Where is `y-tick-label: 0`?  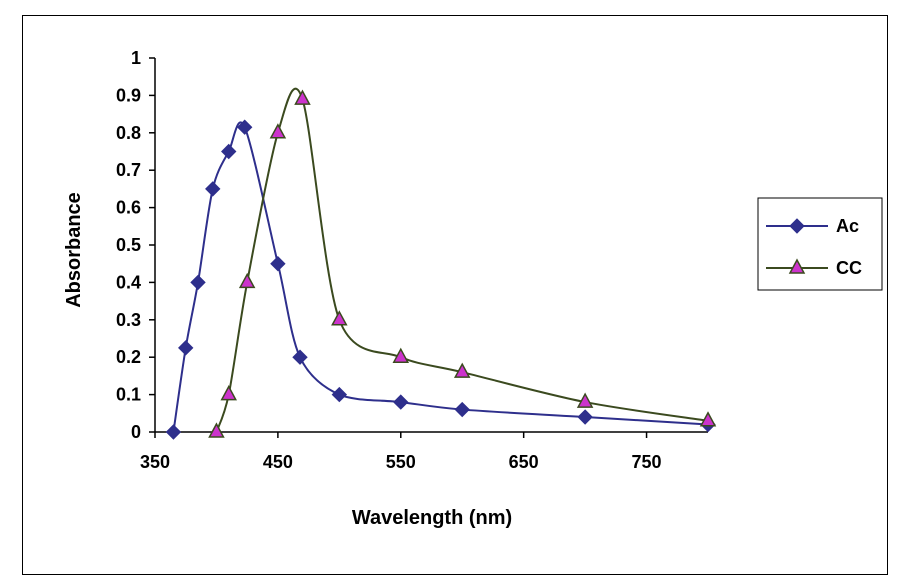
y-tick-label: 0 is located at coordinates (136, 432).